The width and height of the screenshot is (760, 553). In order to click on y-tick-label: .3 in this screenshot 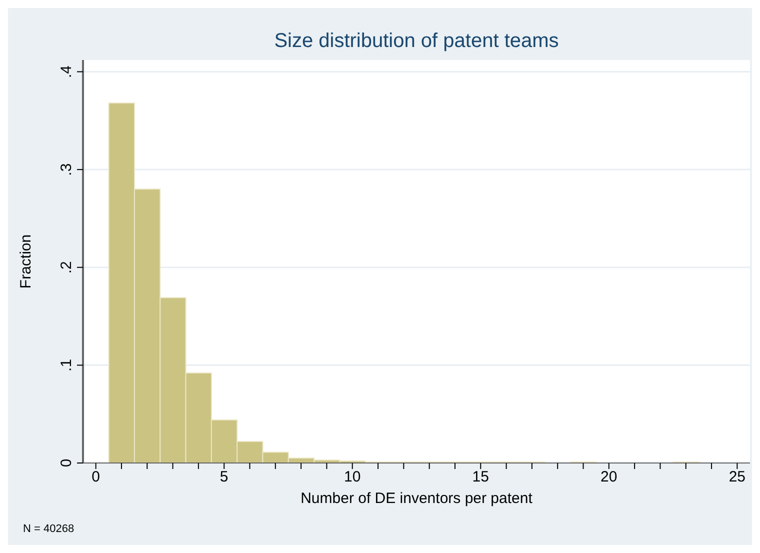, I will do `click(66, 169)`.